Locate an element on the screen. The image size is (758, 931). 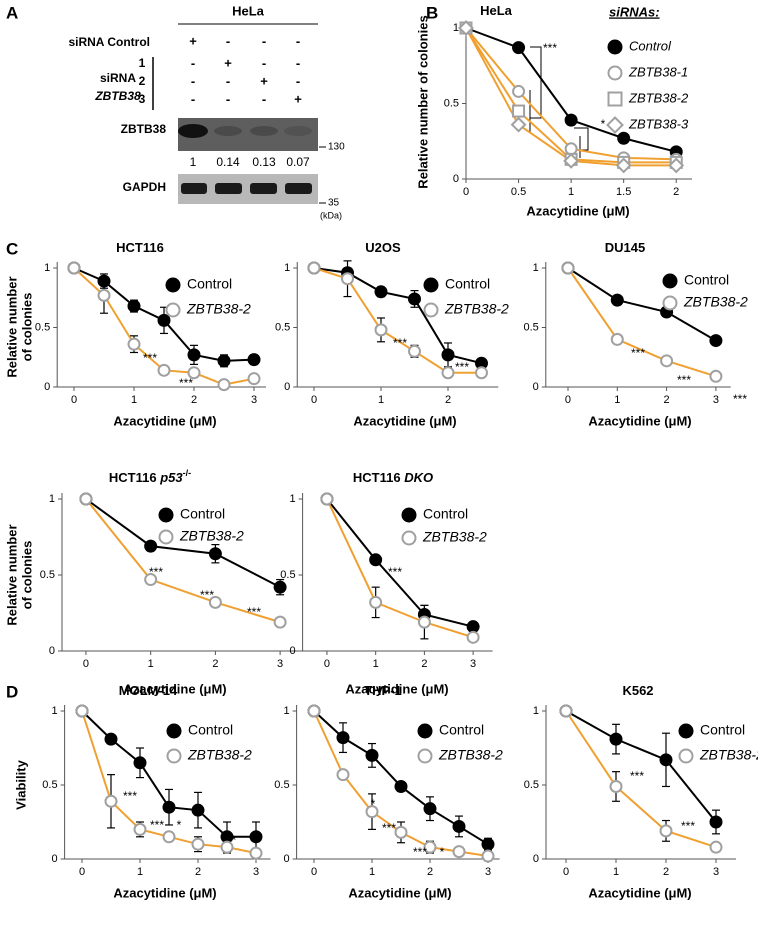
title-italic: DKO is located at coordinates (418, 477).